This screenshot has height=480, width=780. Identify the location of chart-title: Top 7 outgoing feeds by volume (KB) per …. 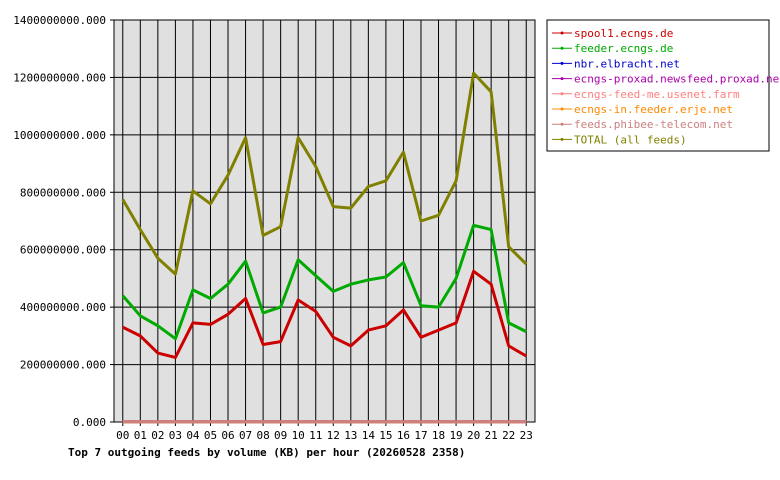
(266, 452).